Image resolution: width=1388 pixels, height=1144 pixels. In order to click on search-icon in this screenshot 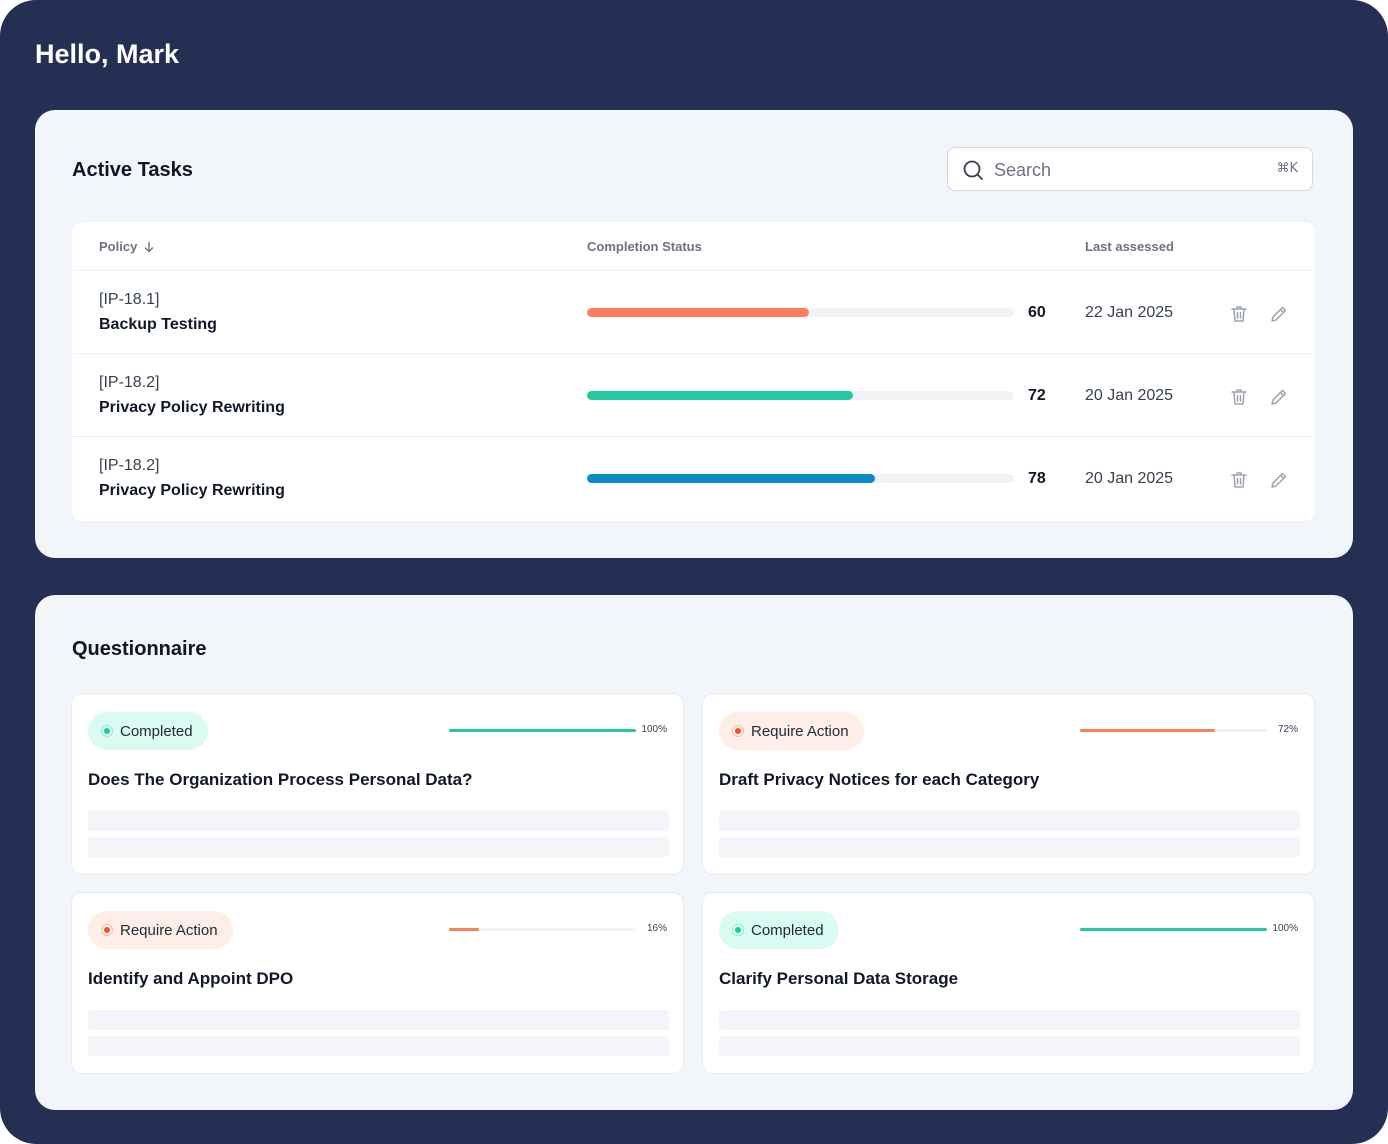, I will do `click(973, 170)`.